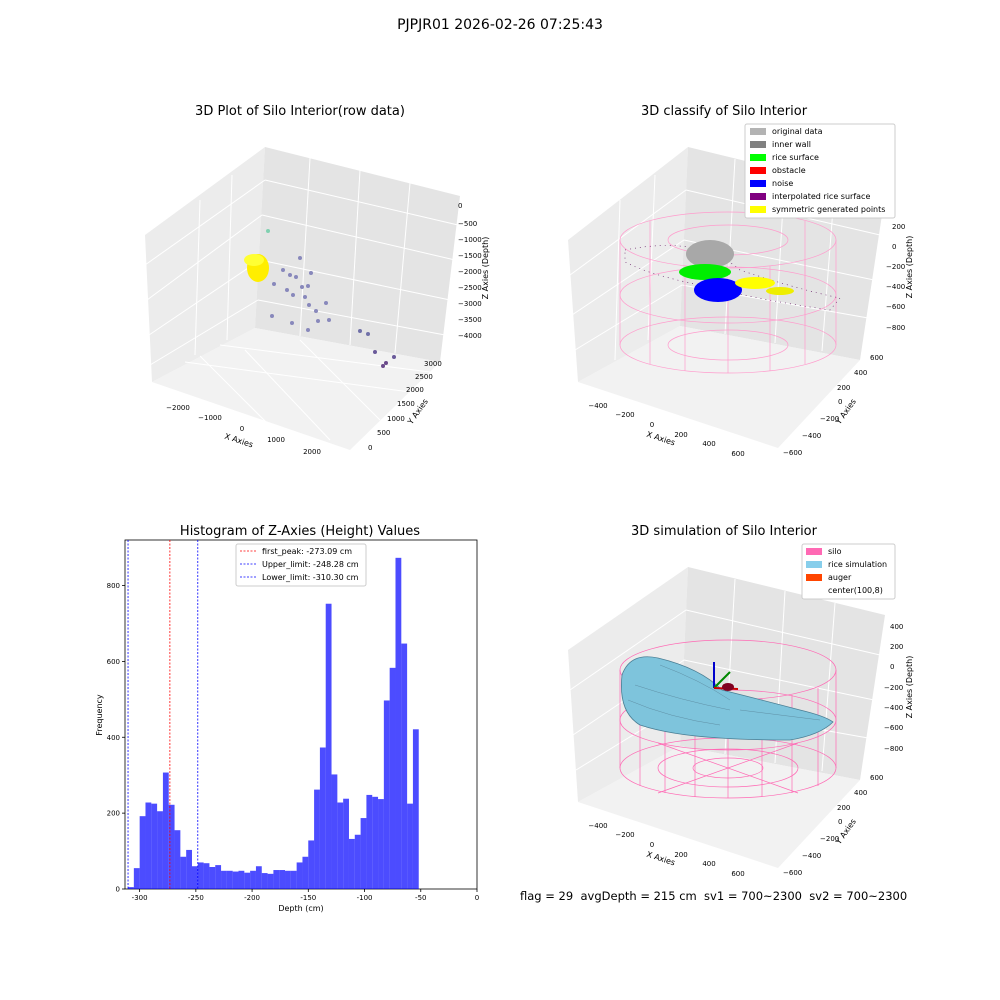 This screenshot has height=1000, width=1000. Describe the element at coordinates (300, 908) in the screenshot. I see `histogram-x-label: Depth (cm)` at that location.